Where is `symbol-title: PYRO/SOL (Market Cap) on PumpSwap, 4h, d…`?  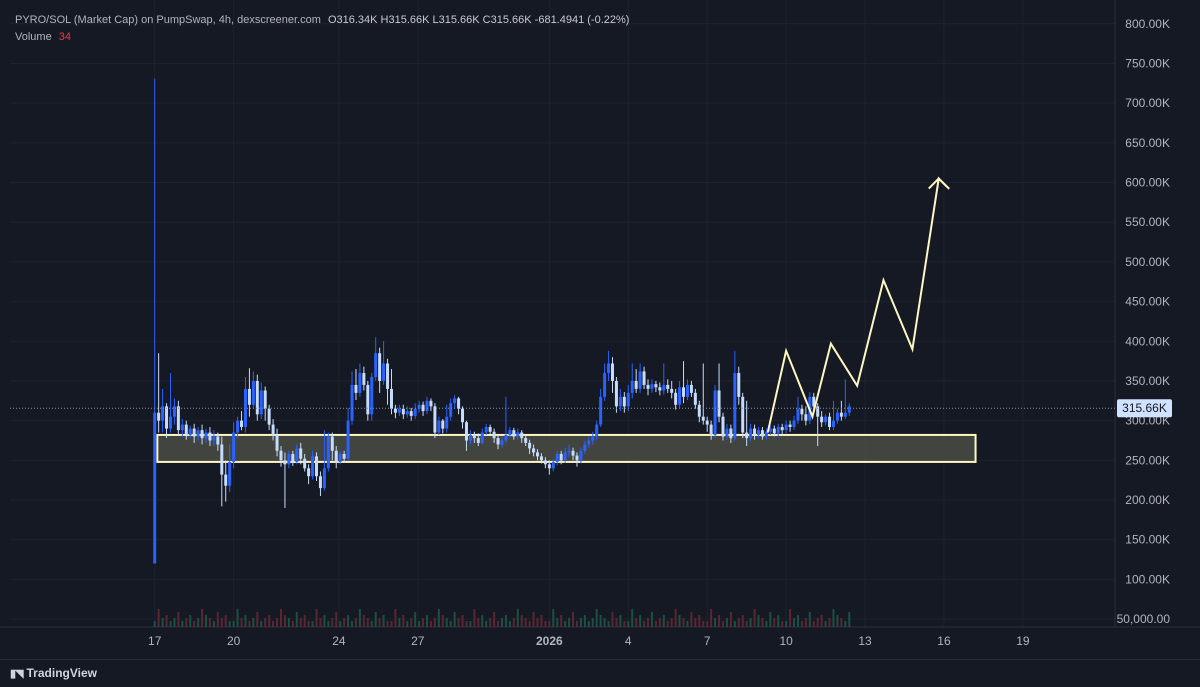 symbol-title: PYRO/SOL (Market Cap) on PumpSwap, 4h, d… is located at coordinates (168, 20).